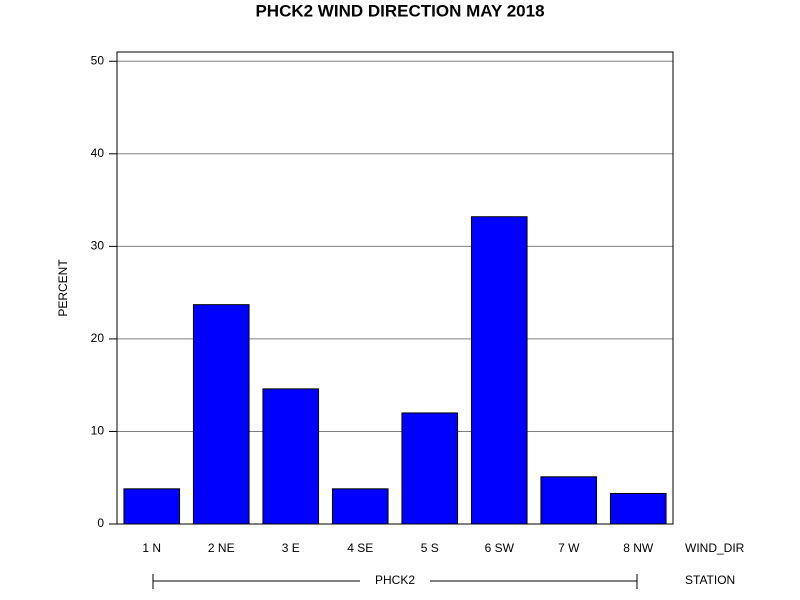 The image size is (800, 600). What do you see at coordinates (715, 548) in the screenshot?
I see `x-axis-label: WIND_DIR` at bounding box center [715, 548].